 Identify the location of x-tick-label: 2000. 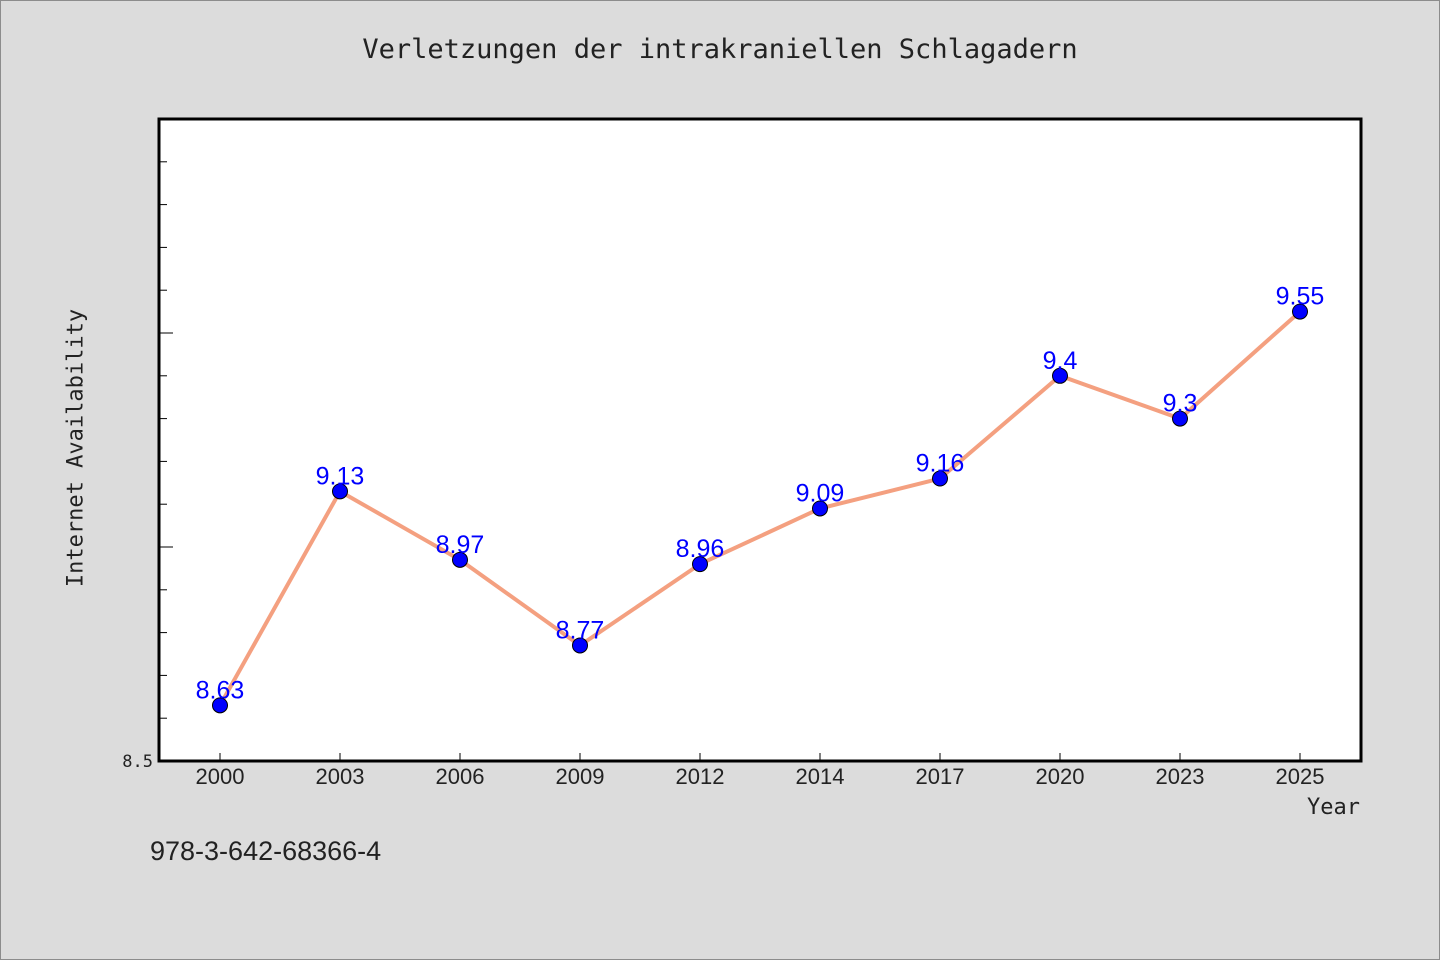
(220, 776).